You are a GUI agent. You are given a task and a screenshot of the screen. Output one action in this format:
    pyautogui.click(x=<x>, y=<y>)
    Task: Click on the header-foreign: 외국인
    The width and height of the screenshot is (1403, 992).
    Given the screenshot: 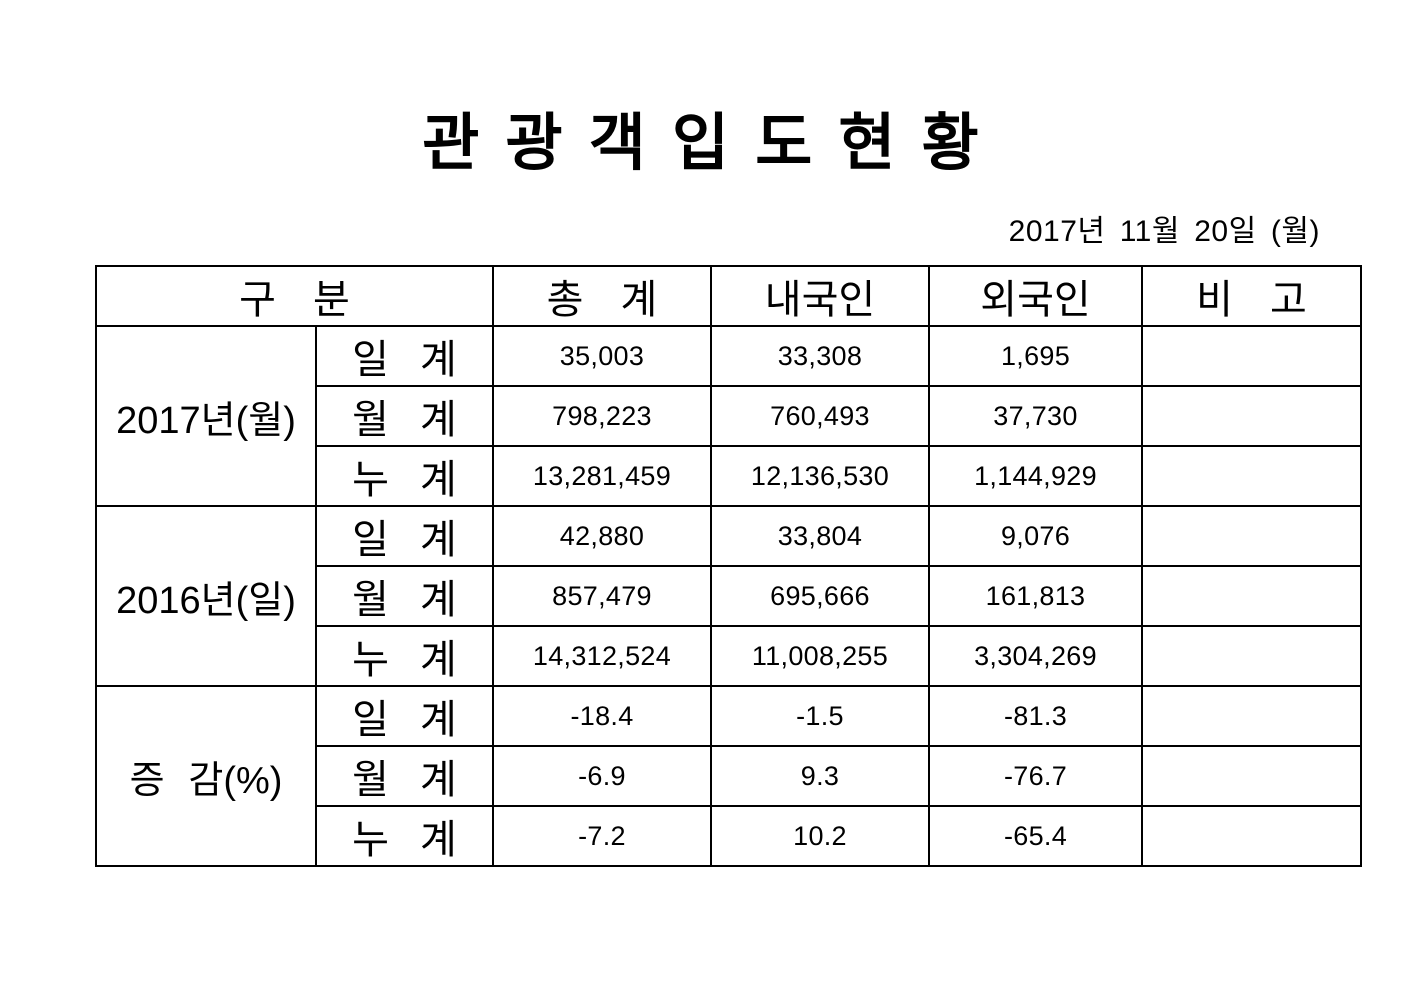 What is the action you would take?
    pyautogui.click(x=1035, y=296)
    